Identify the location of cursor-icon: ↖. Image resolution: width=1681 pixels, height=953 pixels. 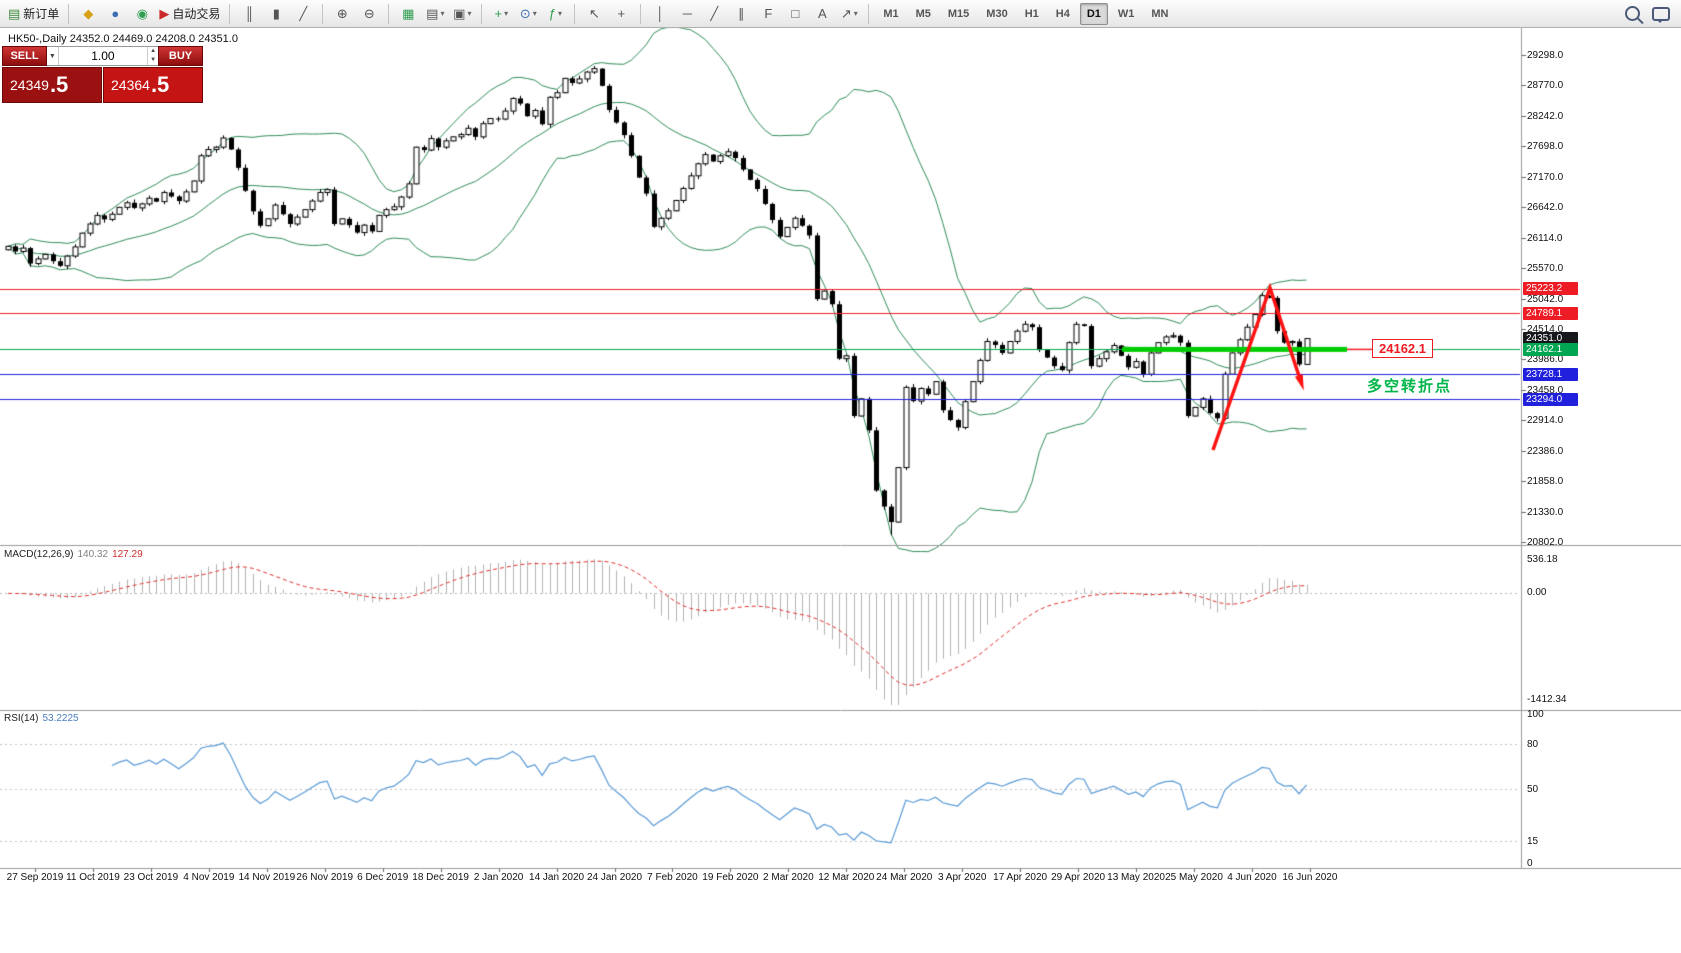
(594, 13).